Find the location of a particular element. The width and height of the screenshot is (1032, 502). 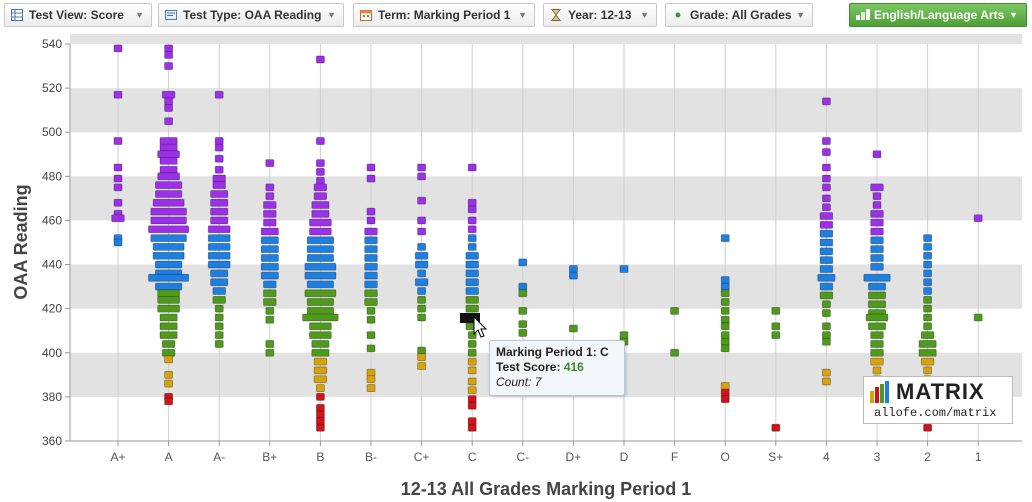

x-tick-label: F is located at coordinates (674, 457).